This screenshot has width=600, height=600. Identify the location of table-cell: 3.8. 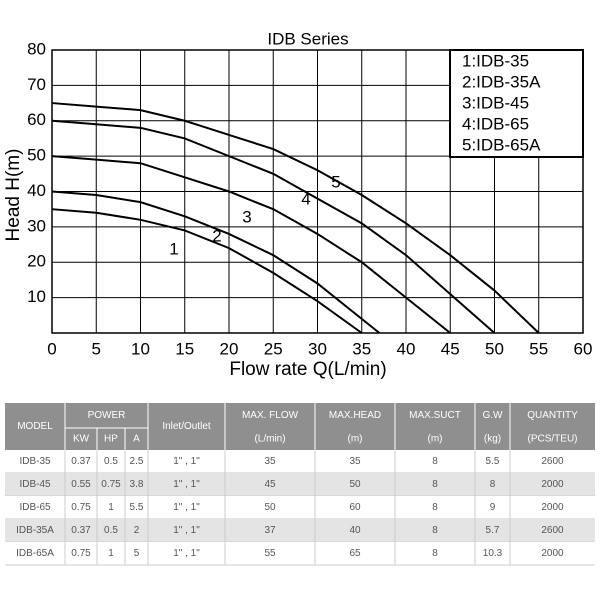
(137, 484).